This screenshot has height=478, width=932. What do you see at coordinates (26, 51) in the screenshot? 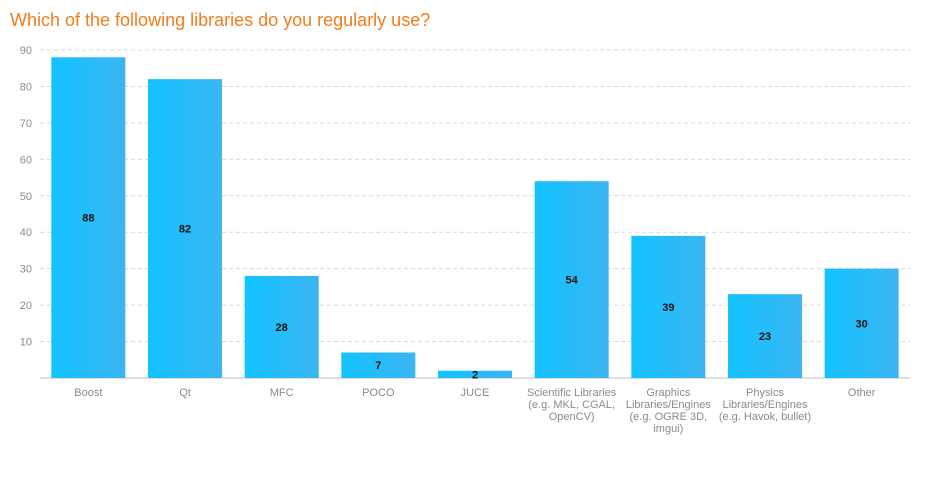
I see `y-tick-label: 90` at bounding box center [26, 51].